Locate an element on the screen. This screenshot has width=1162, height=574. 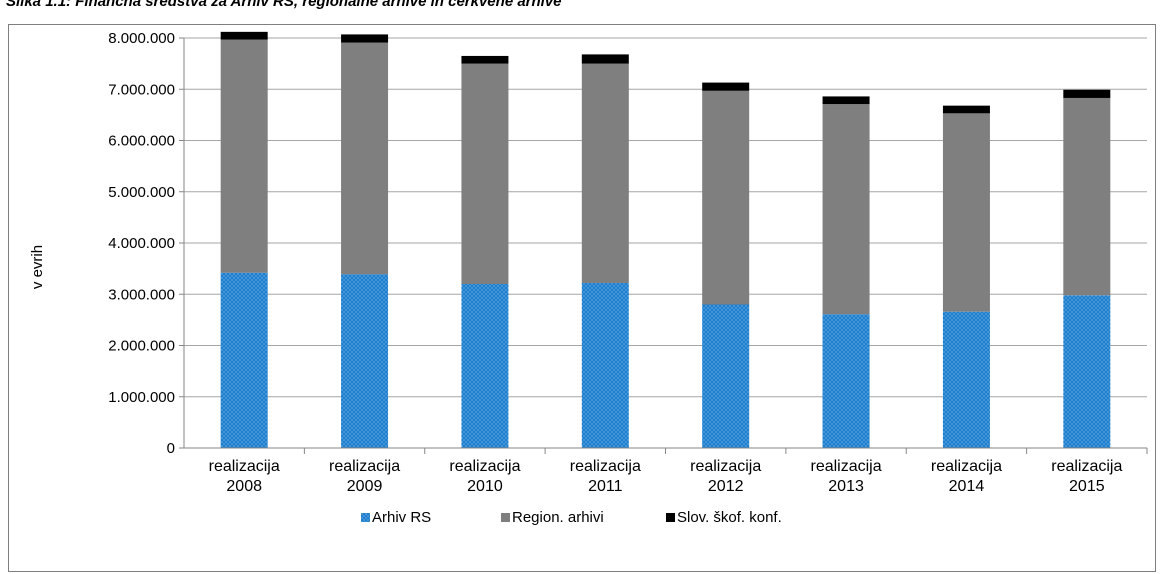
y-tick-label: 5.000.000 is located at coordinates (141, 192).